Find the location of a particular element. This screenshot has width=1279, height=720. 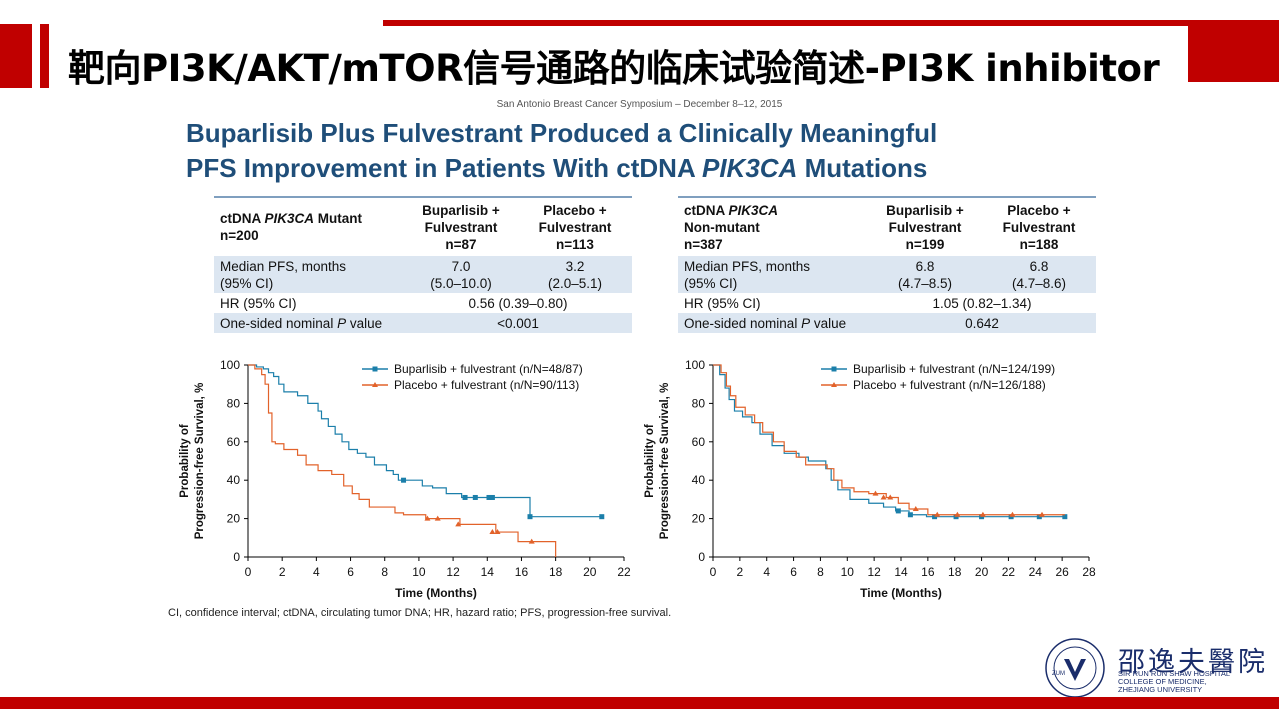

y-axis-title-2: Progression-free Survival, % is located at coordinates (665, 461).